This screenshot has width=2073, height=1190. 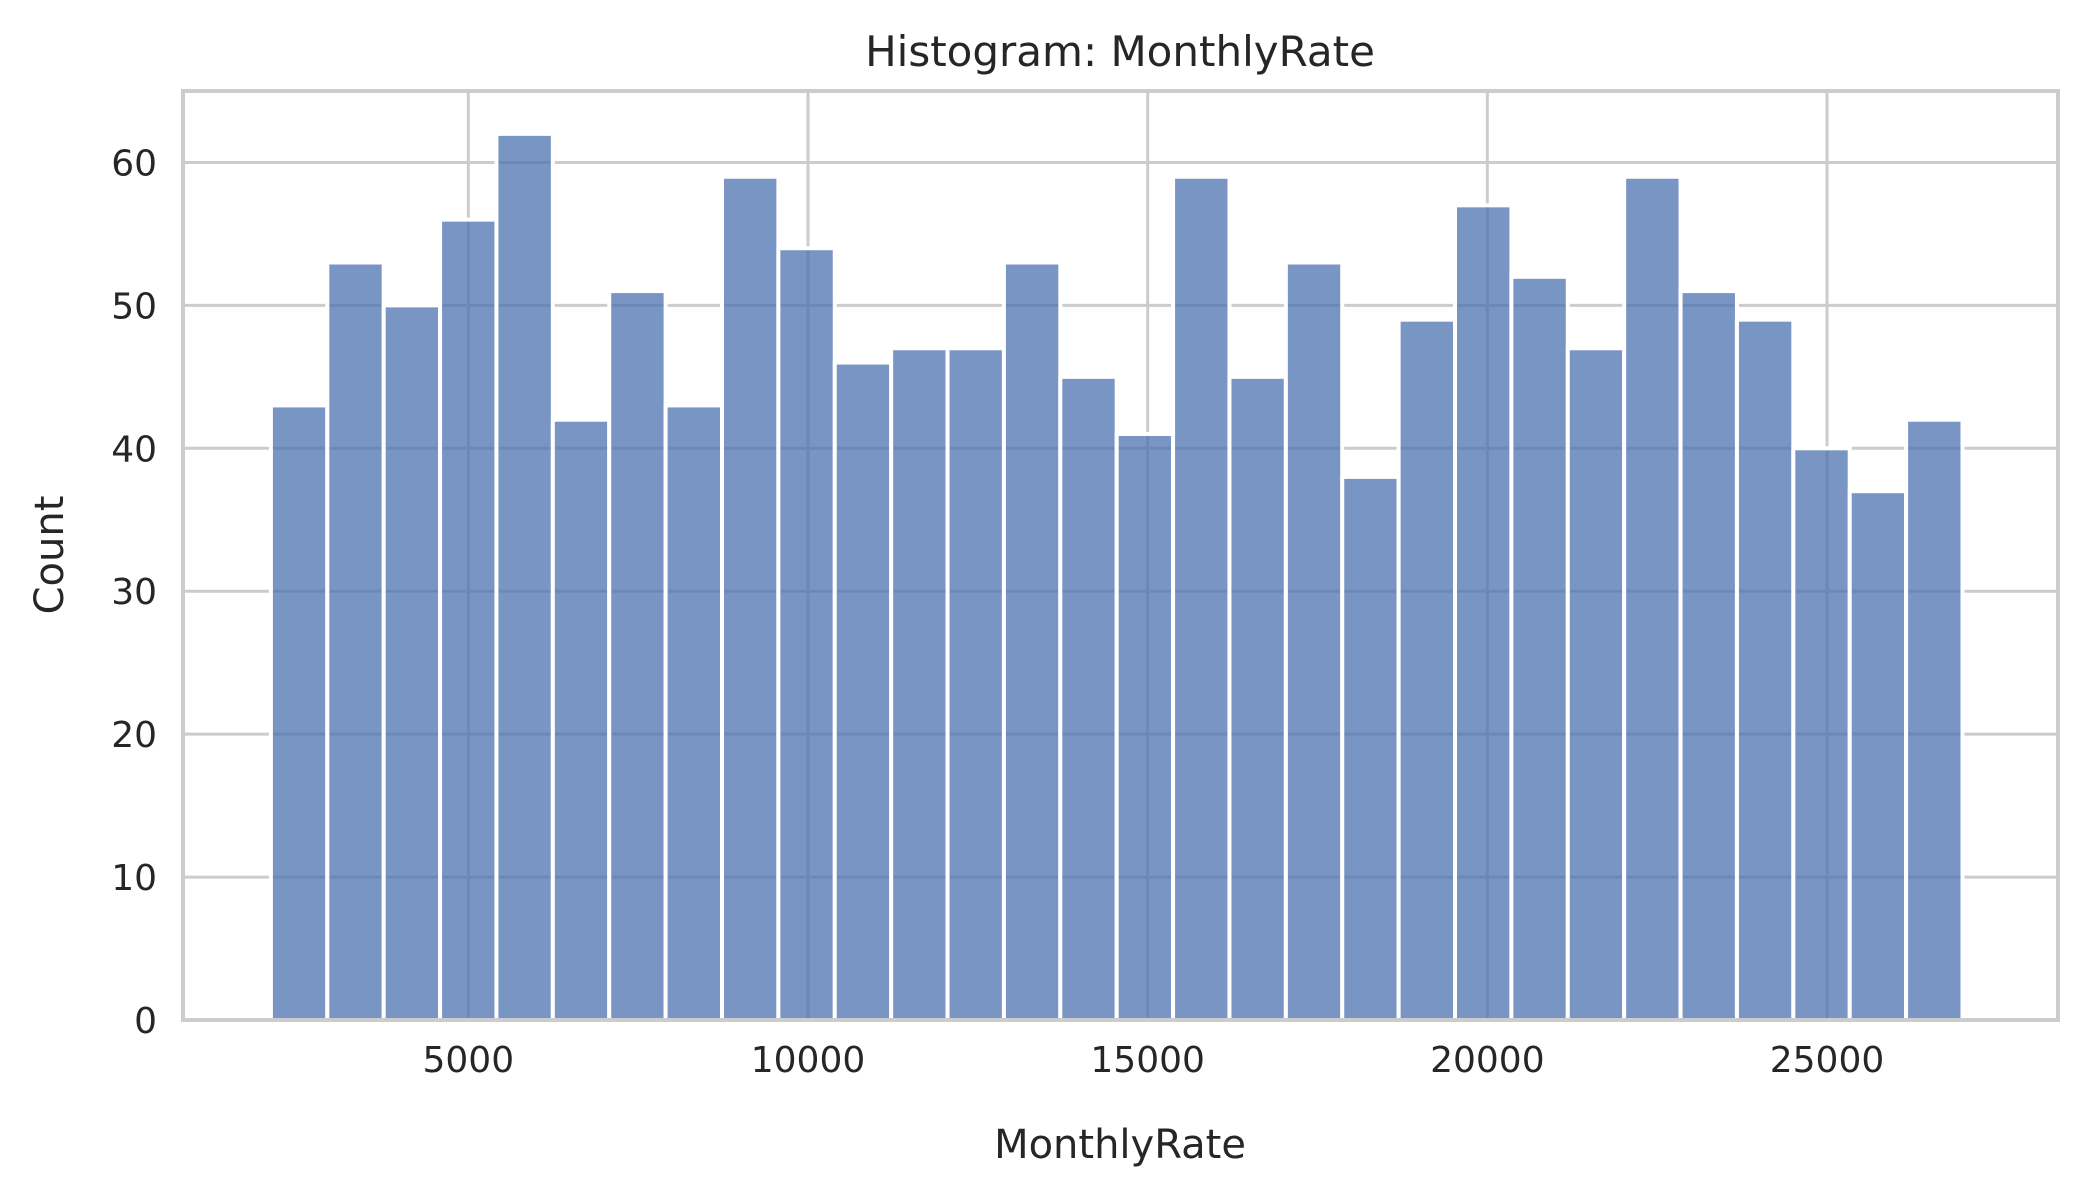 I want to click on y-tick-label: 30, so click(x=134, y=592).